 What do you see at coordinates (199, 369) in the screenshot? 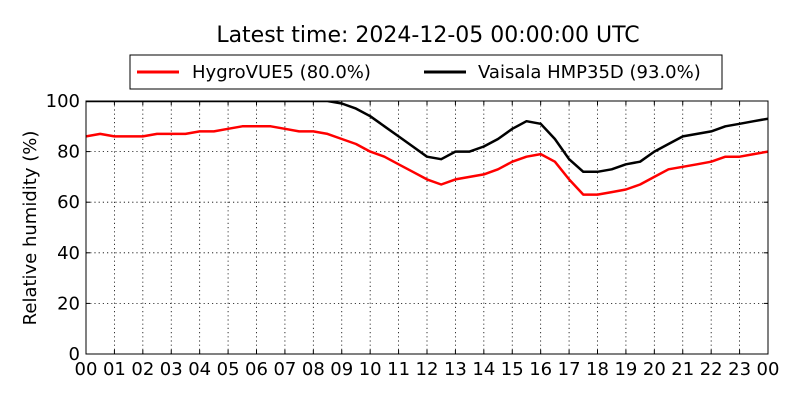
I see `x-tick-label: 04` at bounding box center [199, 369].